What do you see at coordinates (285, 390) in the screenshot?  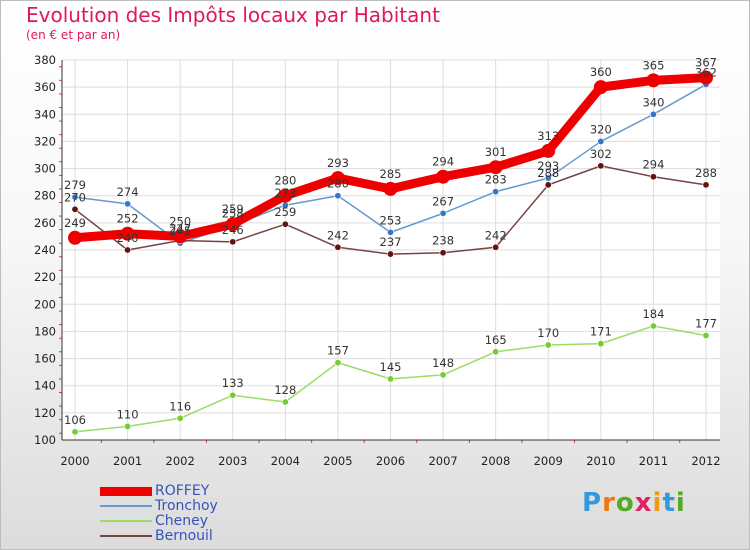 I see `data-label-cheney: 128` at bounding box center [285, 390].